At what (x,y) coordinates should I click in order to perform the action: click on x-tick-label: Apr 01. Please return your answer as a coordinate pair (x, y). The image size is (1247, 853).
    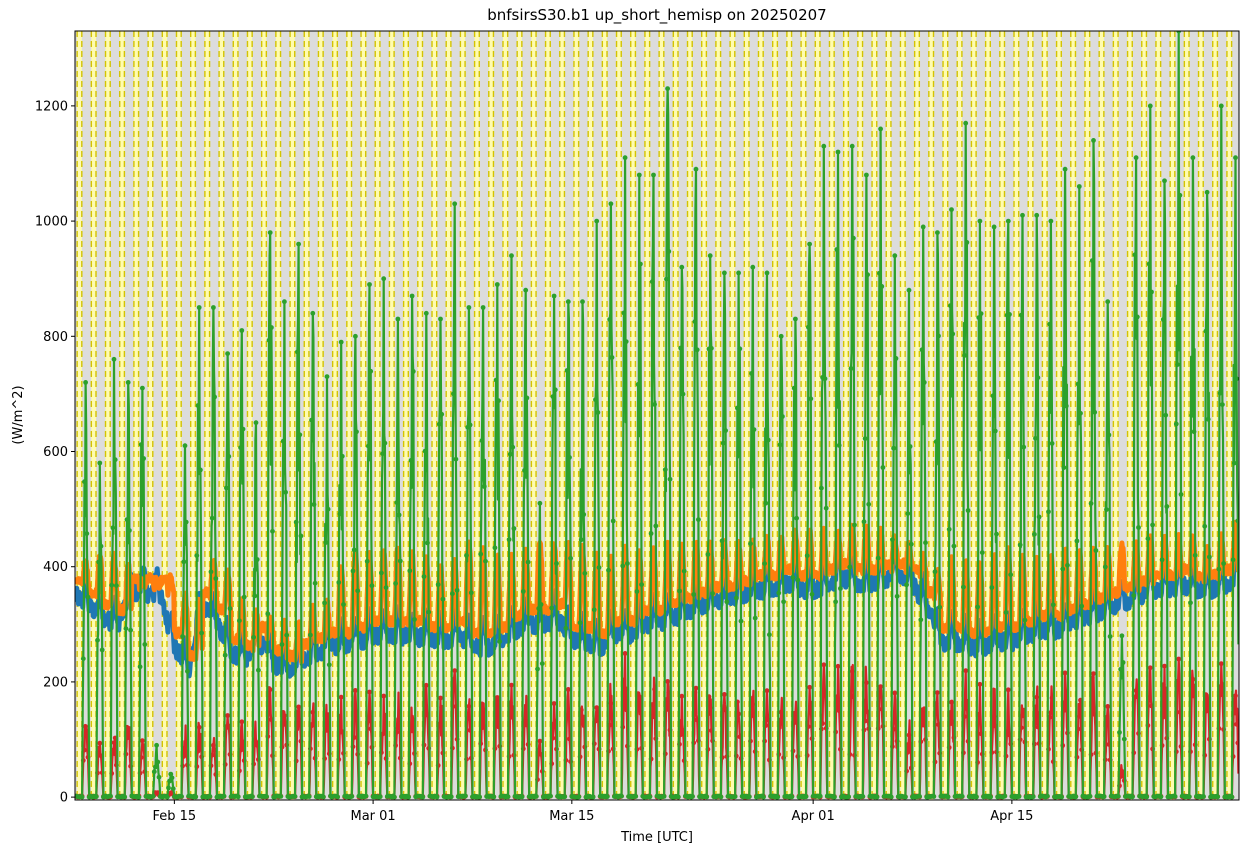
    Looking at the image, I should click on (813, 816).